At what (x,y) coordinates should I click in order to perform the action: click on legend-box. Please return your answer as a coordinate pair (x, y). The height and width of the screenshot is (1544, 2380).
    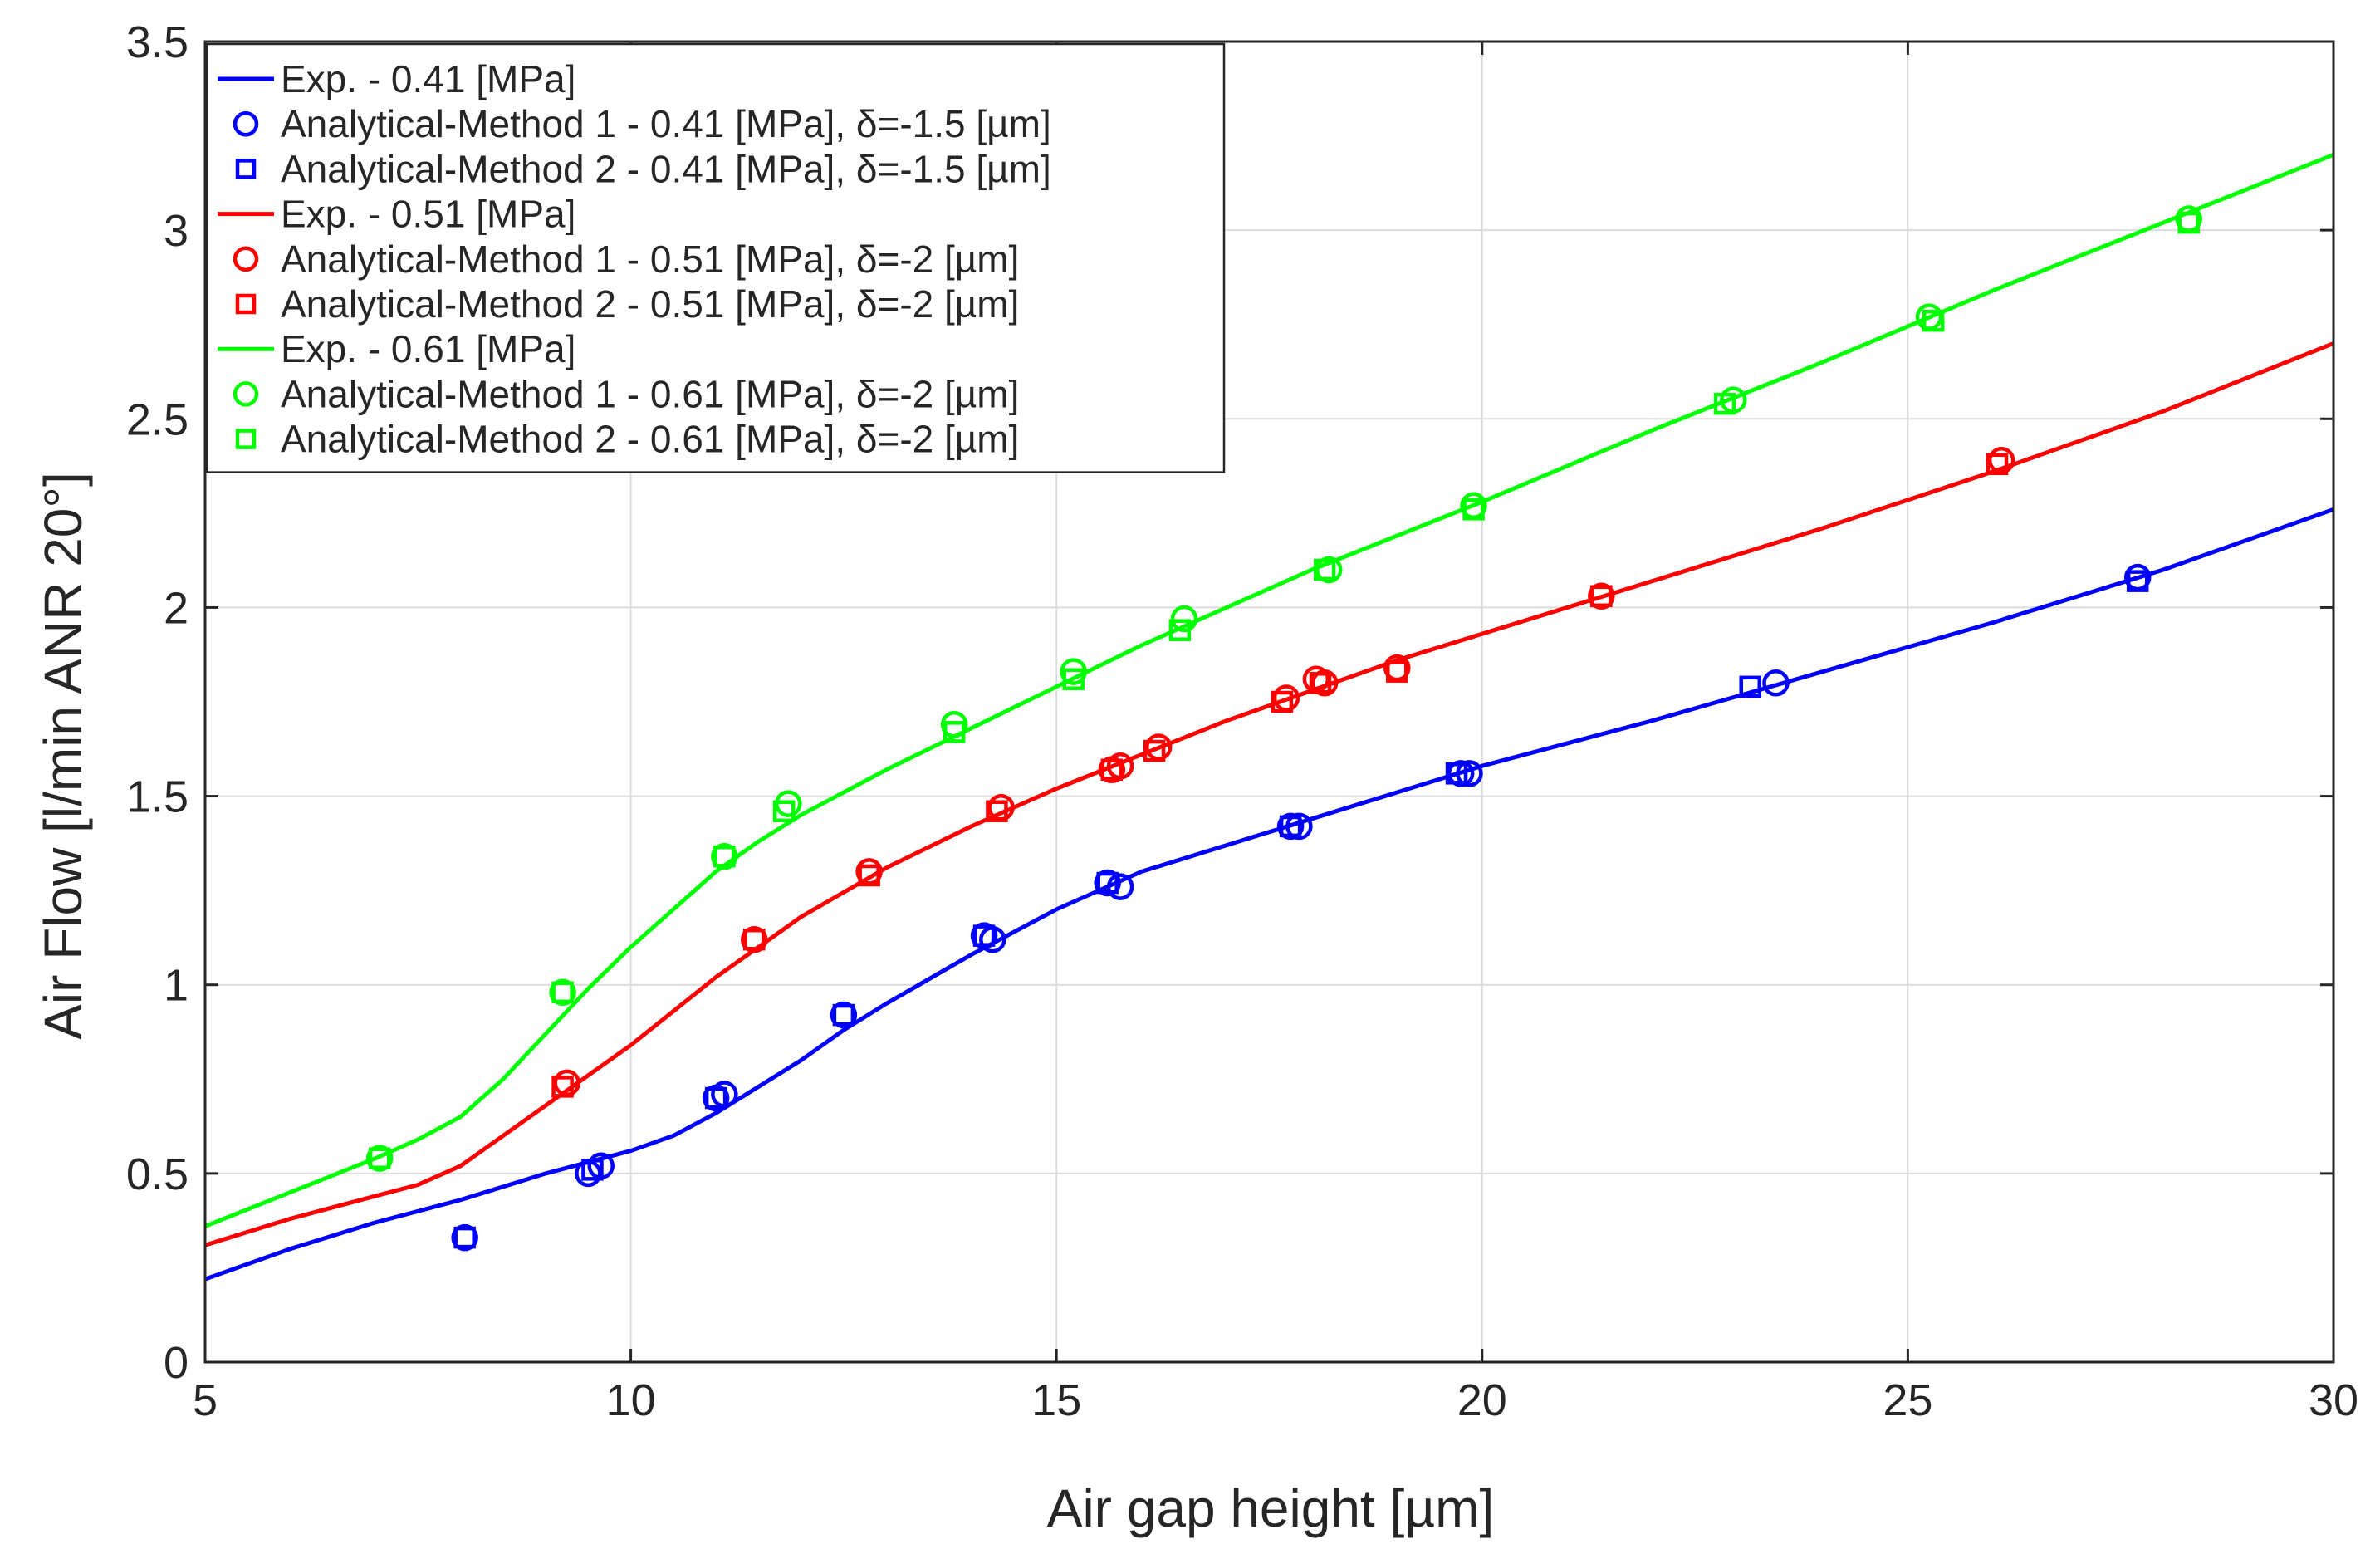
    Looking at the image, I should click on (715, 257).